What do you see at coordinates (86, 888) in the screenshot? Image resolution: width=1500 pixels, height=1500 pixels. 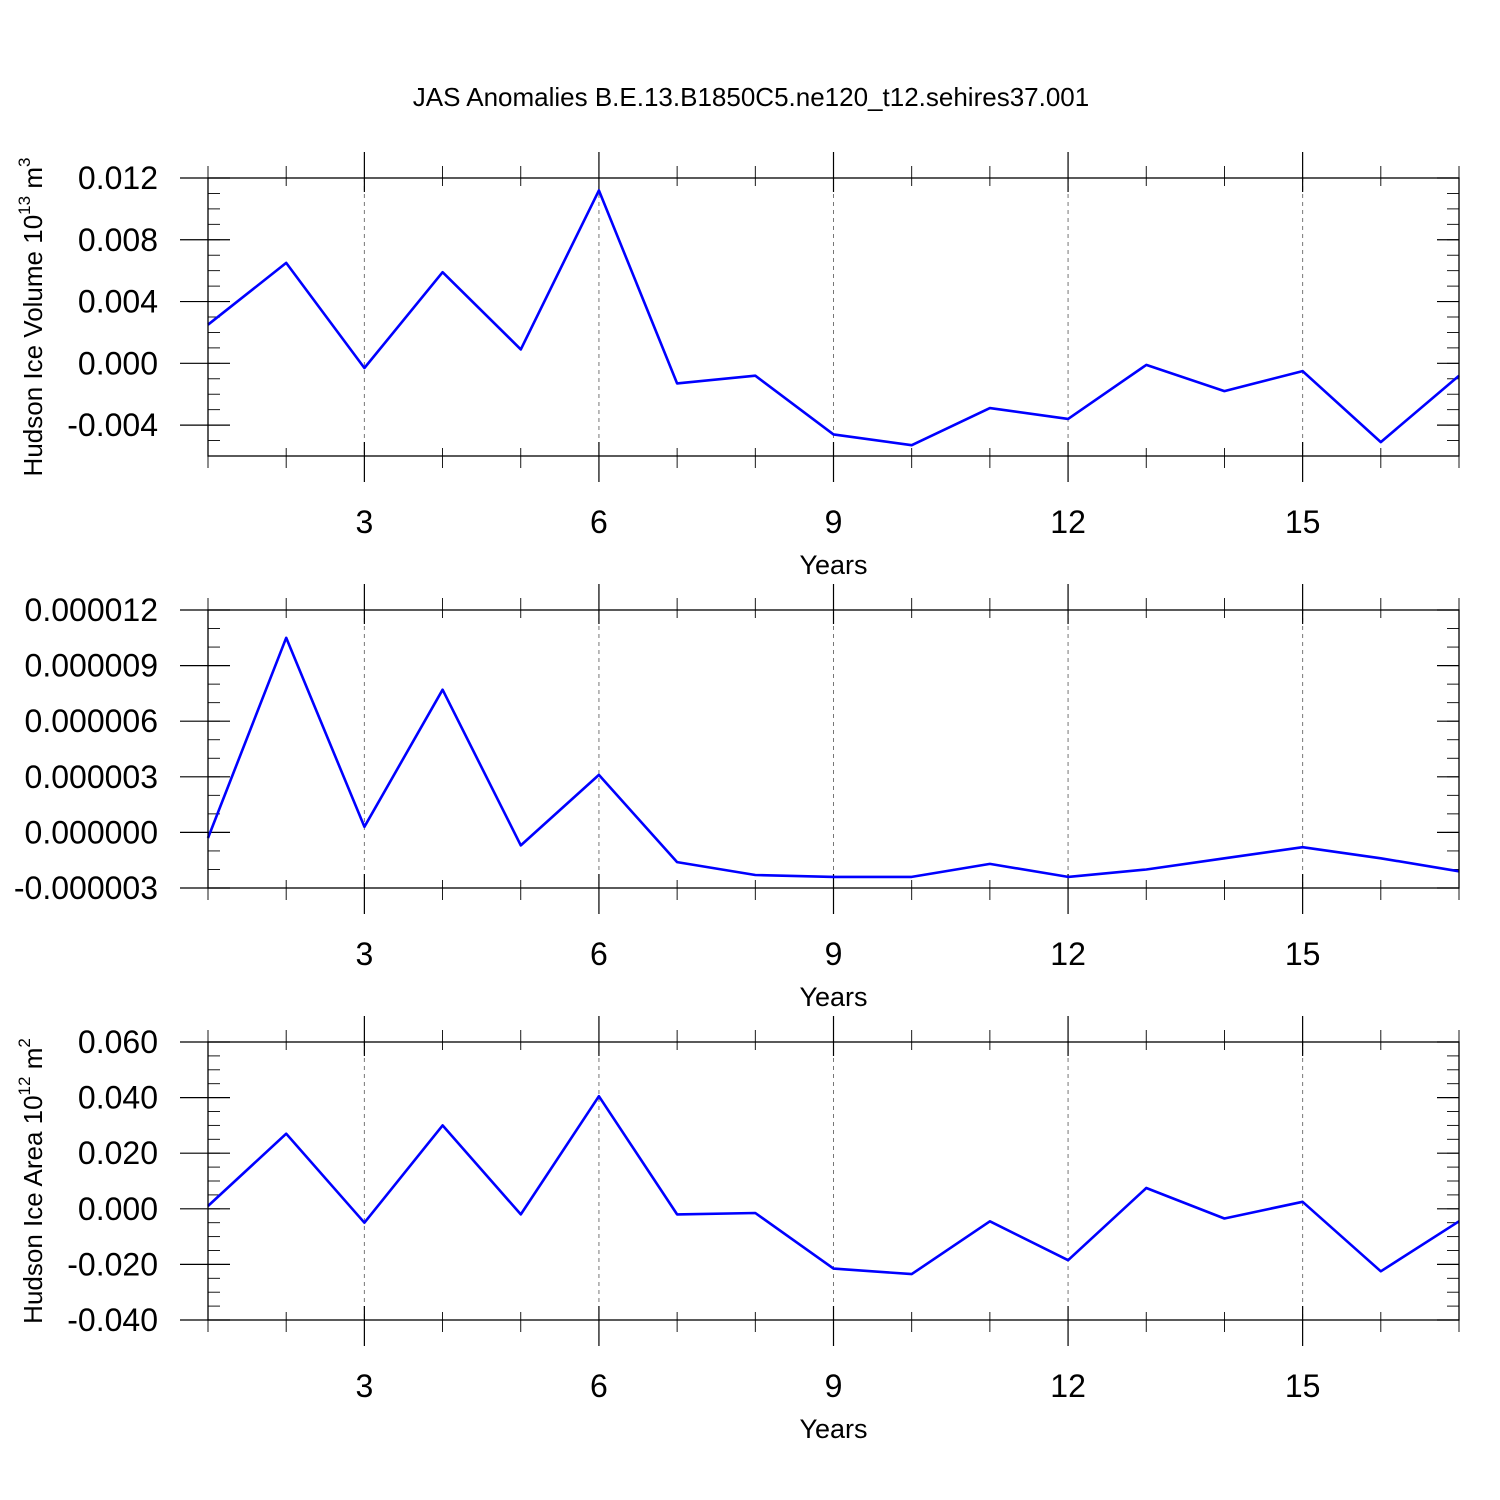 I see `y-tick-label: -0.000003` at bounding box center [86, 888].